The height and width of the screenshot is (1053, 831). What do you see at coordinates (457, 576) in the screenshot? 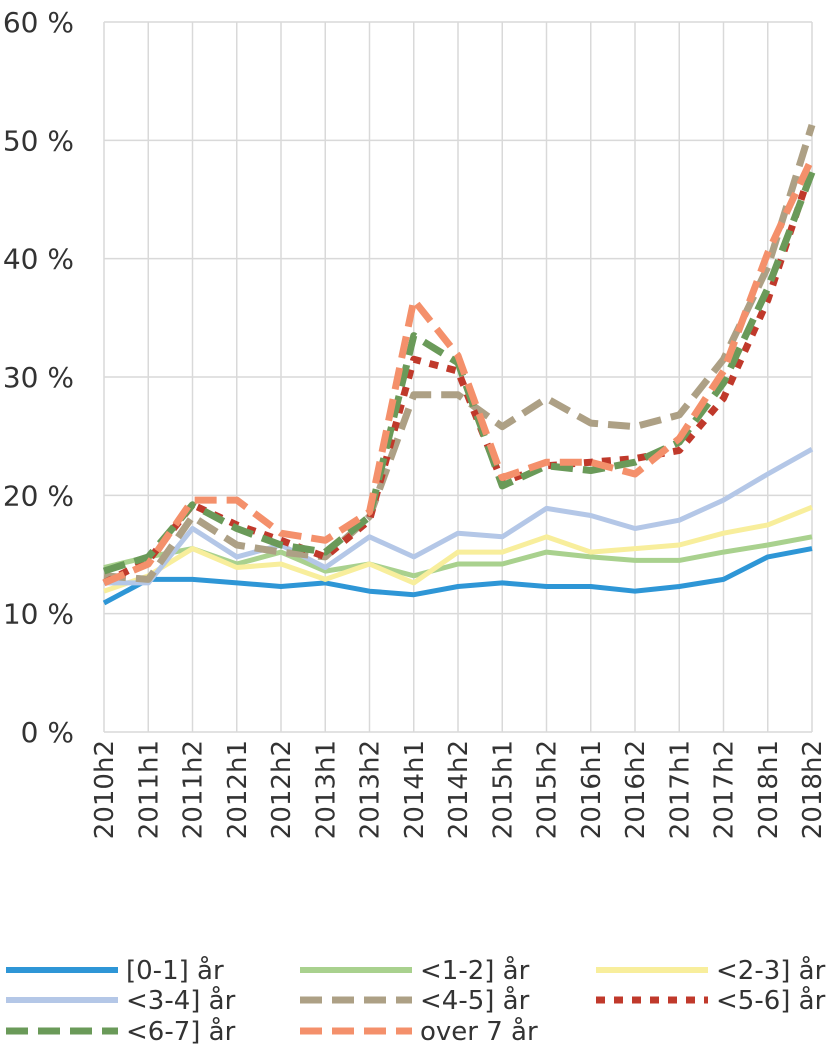
I see `series-line-0-1-r` at bounding box center [457, 576].